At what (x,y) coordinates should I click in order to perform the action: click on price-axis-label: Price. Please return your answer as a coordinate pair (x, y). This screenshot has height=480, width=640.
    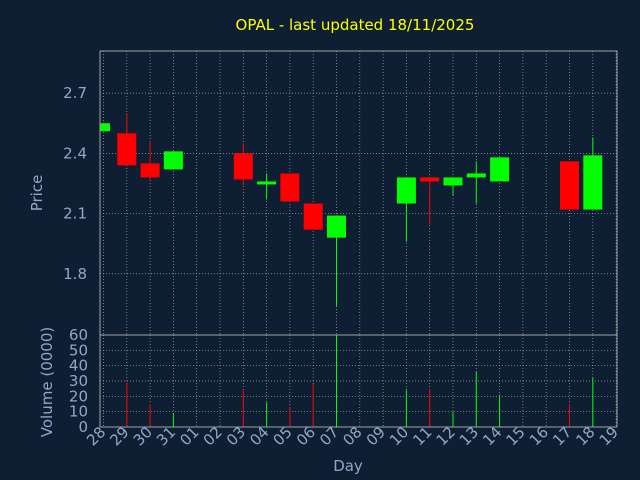
    Looking at the image, I should click on (37, 193).